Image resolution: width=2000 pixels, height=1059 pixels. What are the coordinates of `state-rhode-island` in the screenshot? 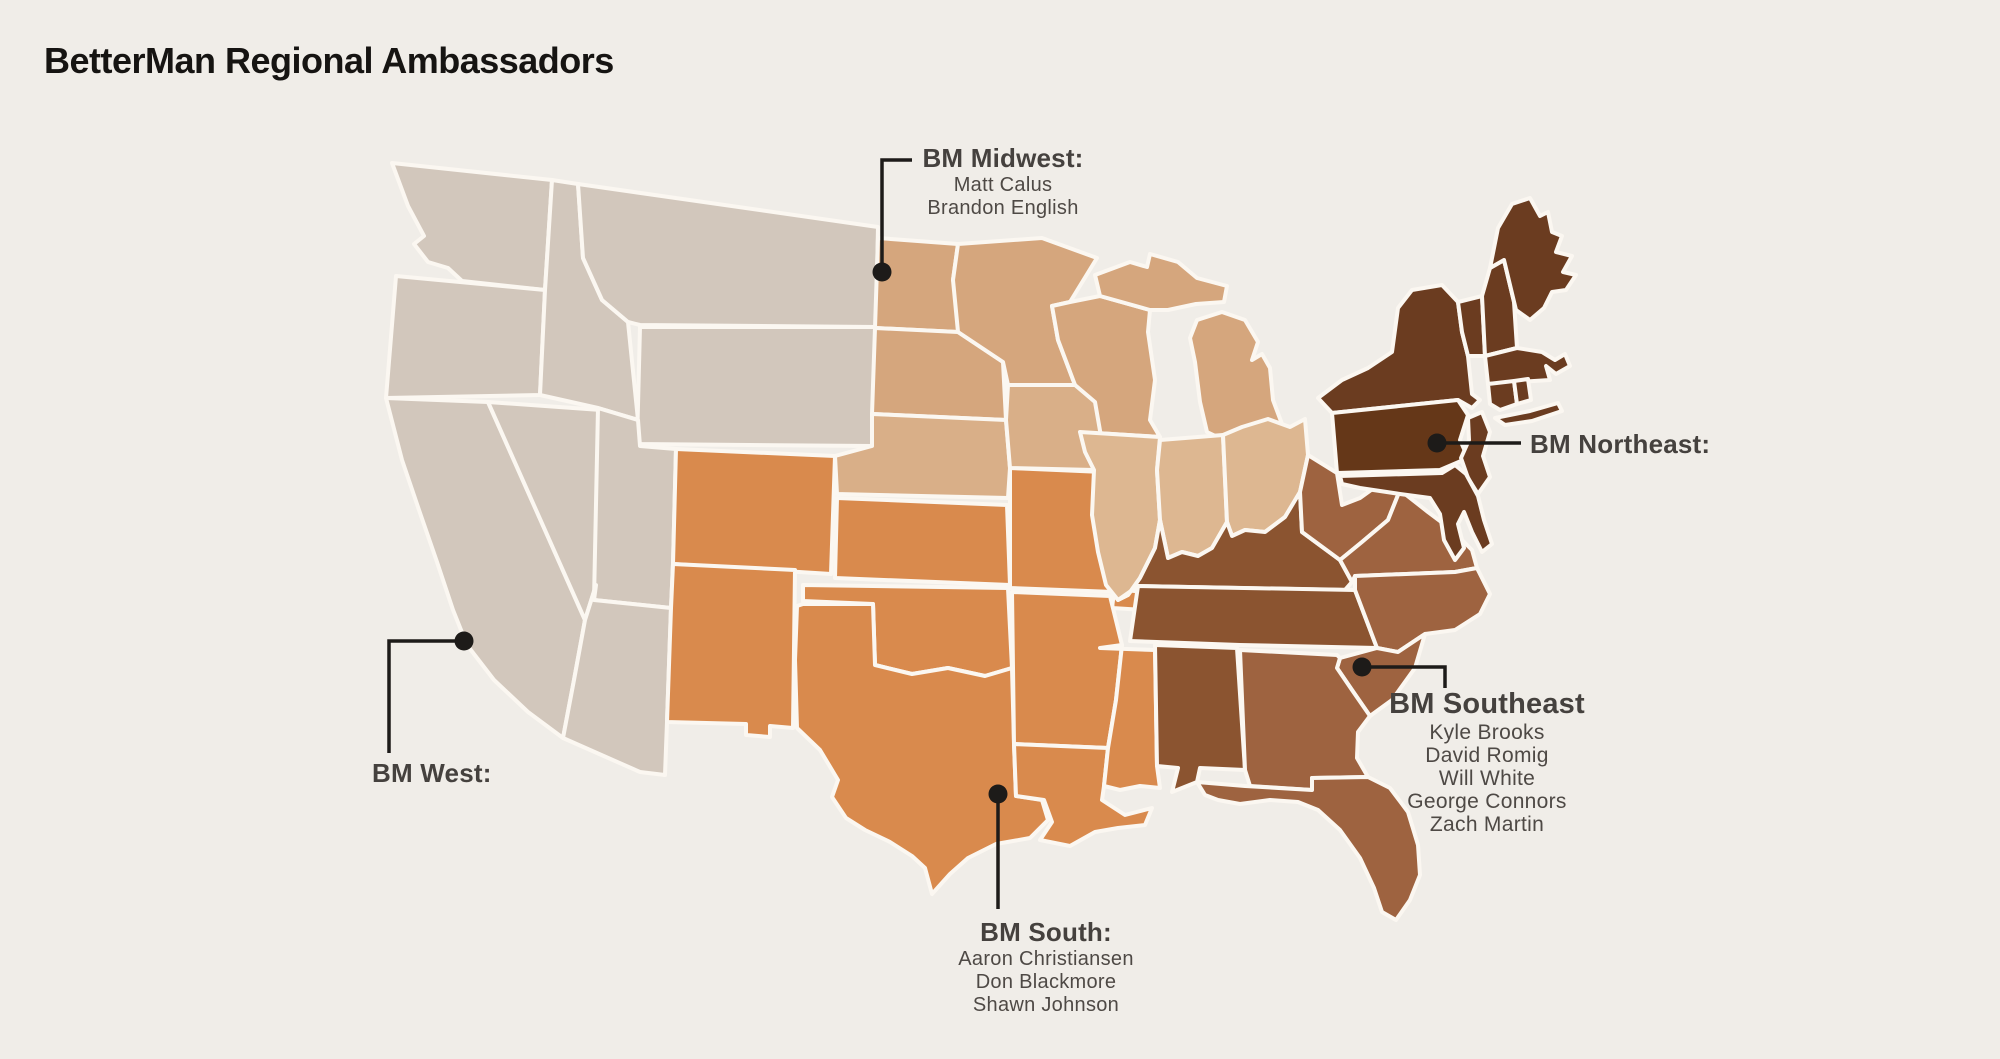 It's located at (1522, 391).